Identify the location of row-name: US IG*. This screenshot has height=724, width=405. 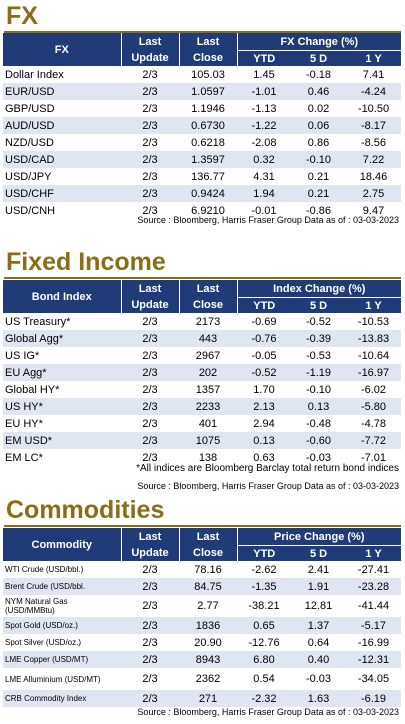
(62, 355).